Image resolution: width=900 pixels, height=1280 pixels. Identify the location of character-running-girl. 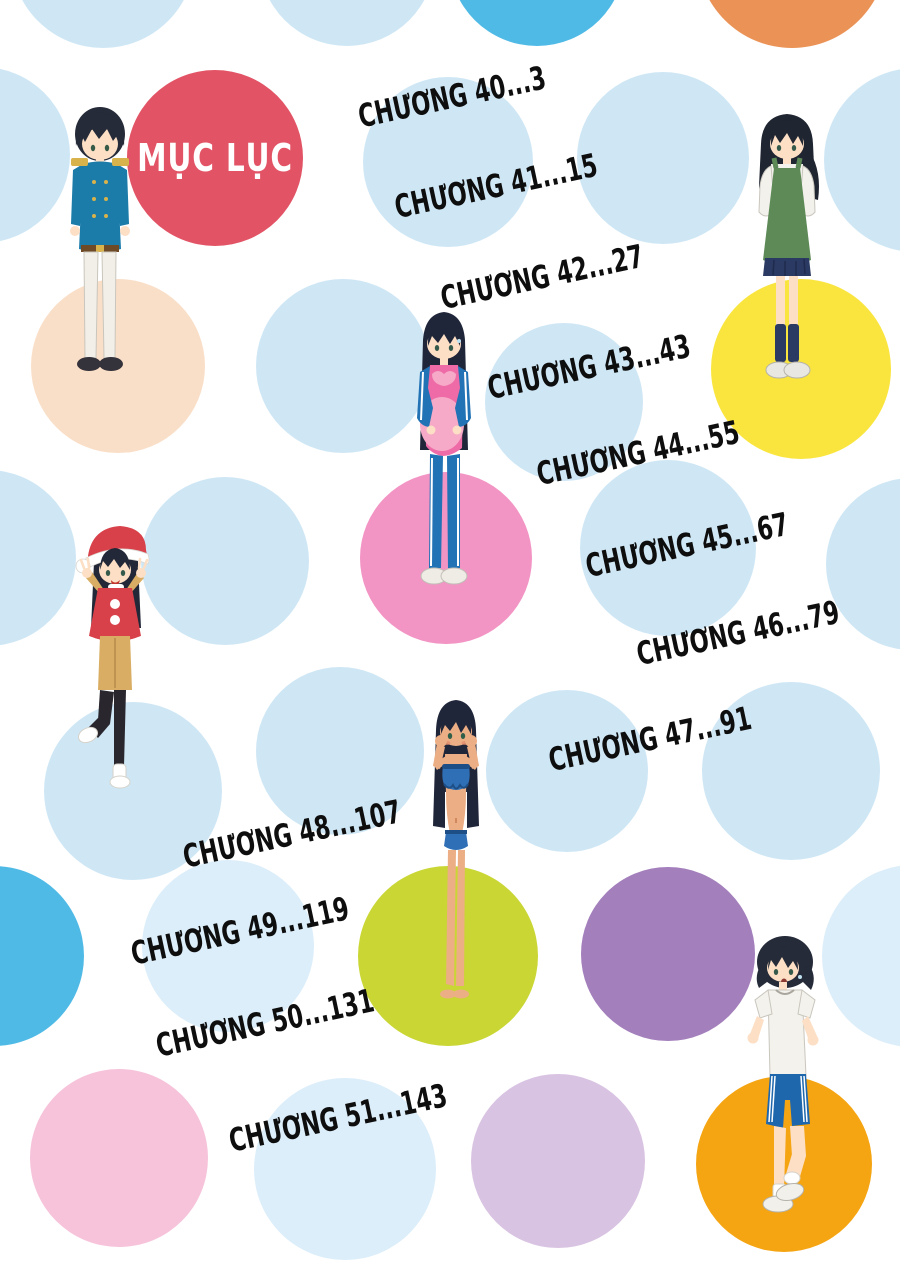
(787, 1078).